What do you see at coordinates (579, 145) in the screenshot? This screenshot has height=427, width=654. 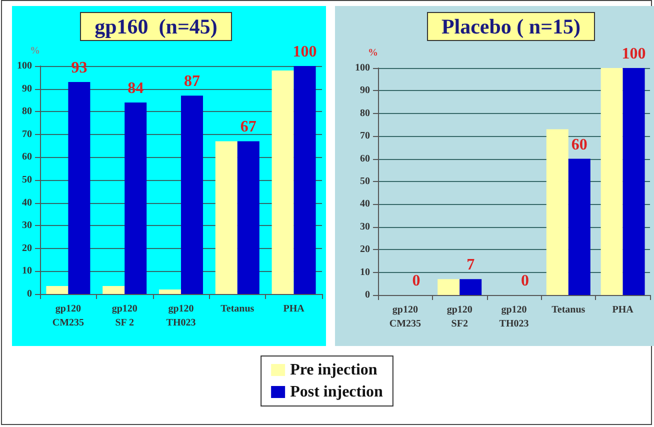 I see `data-label: 60` at bounding box center [579, 145].